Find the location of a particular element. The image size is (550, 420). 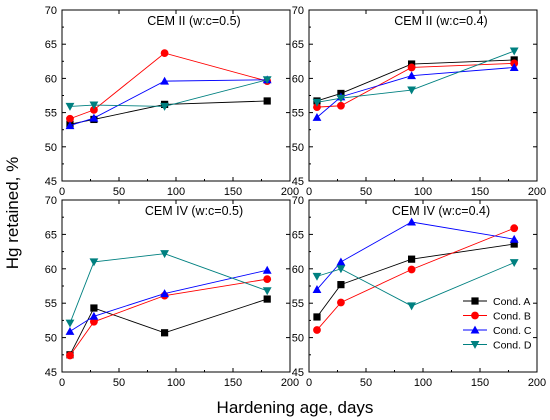

legend-label: Cond. B is located at coordinates (512, 317).